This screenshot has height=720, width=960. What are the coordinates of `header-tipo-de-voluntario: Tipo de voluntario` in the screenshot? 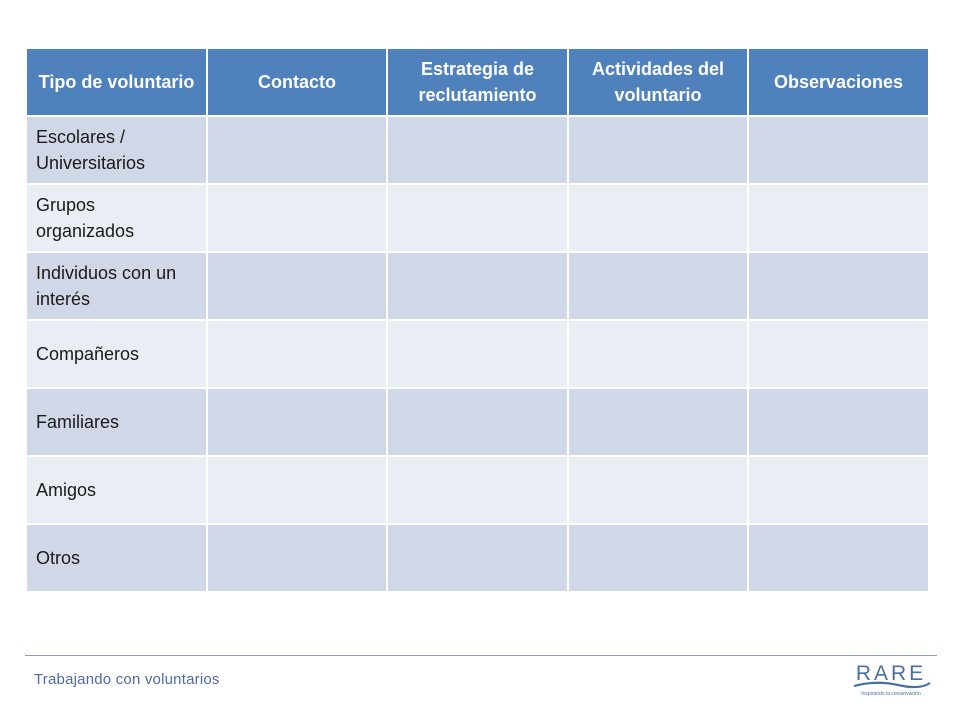 It's located at (116, 82).